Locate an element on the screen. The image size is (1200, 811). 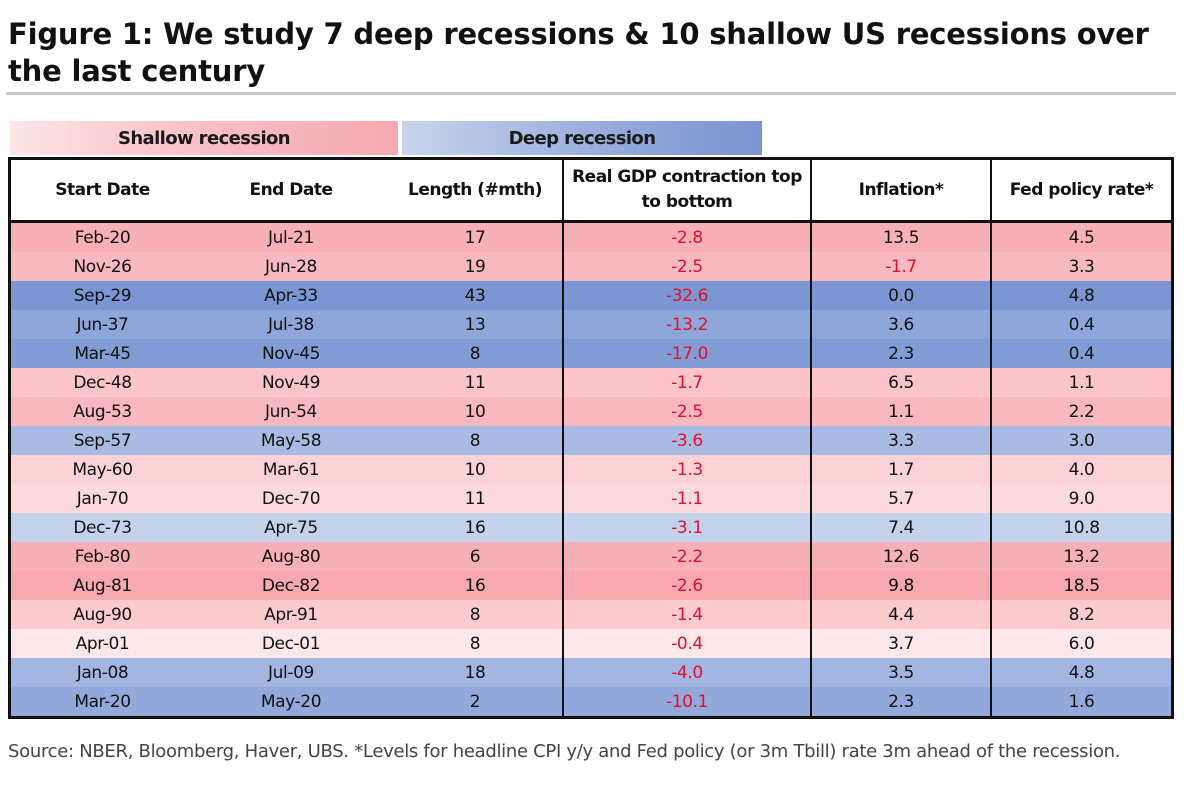
table-row: Jan-08 Jul-09 18 -4.0 3.5 4.8 is located at coordinates (591, 672).